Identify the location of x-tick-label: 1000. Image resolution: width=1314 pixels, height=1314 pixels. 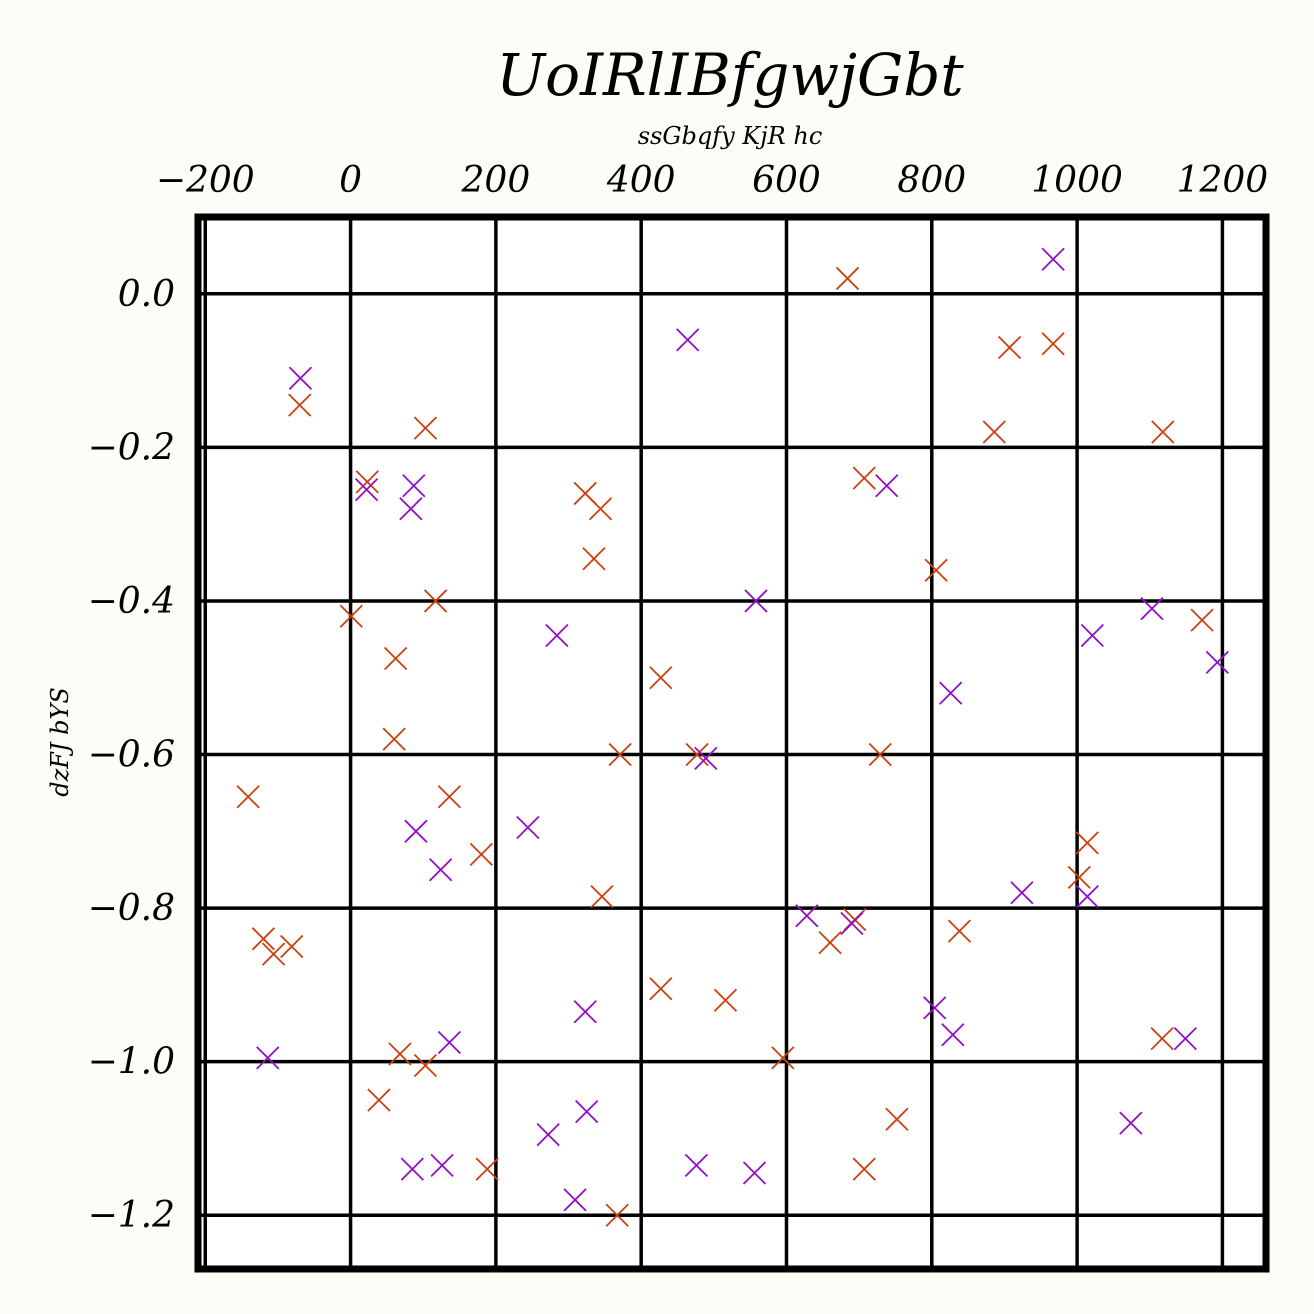
(1077, 180).